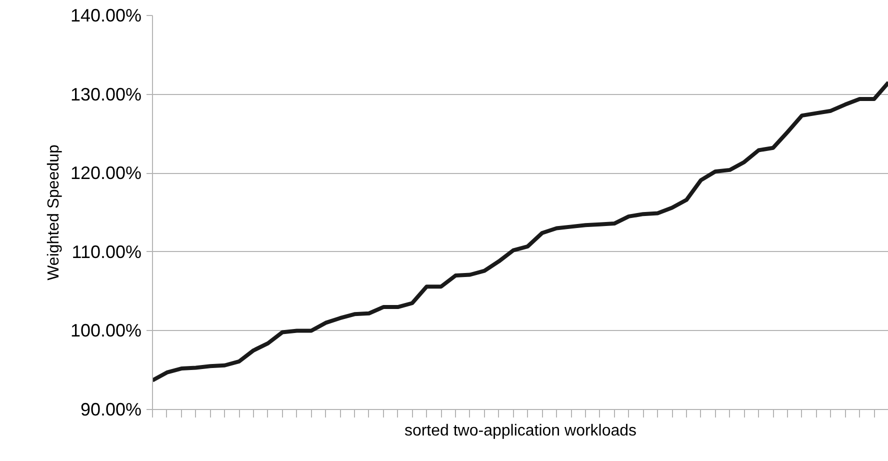 The width and height of the screenshot is (888, 461). I want to click on y-tick-label: 120.00%, so click(106, 173).